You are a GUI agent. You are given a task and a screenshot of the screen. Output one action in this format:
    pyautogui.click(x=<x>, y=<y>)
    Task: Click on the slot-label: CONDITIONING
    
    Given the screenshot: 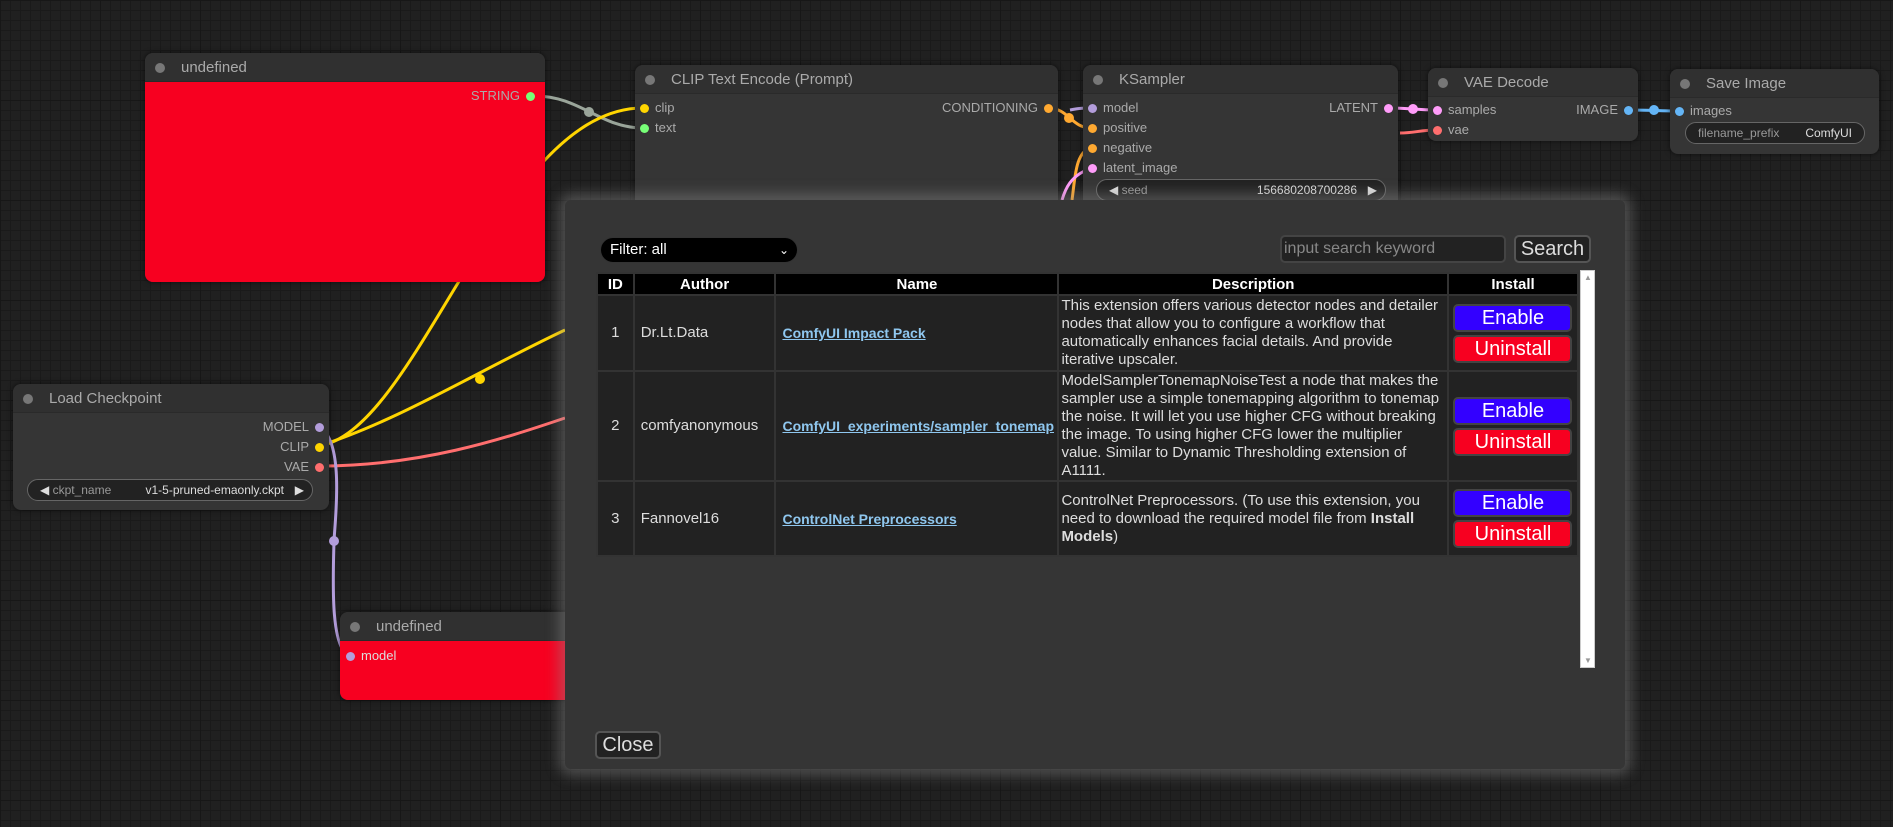 What is the action you would take?
    pyautogui.click(x=989, y=107)
    